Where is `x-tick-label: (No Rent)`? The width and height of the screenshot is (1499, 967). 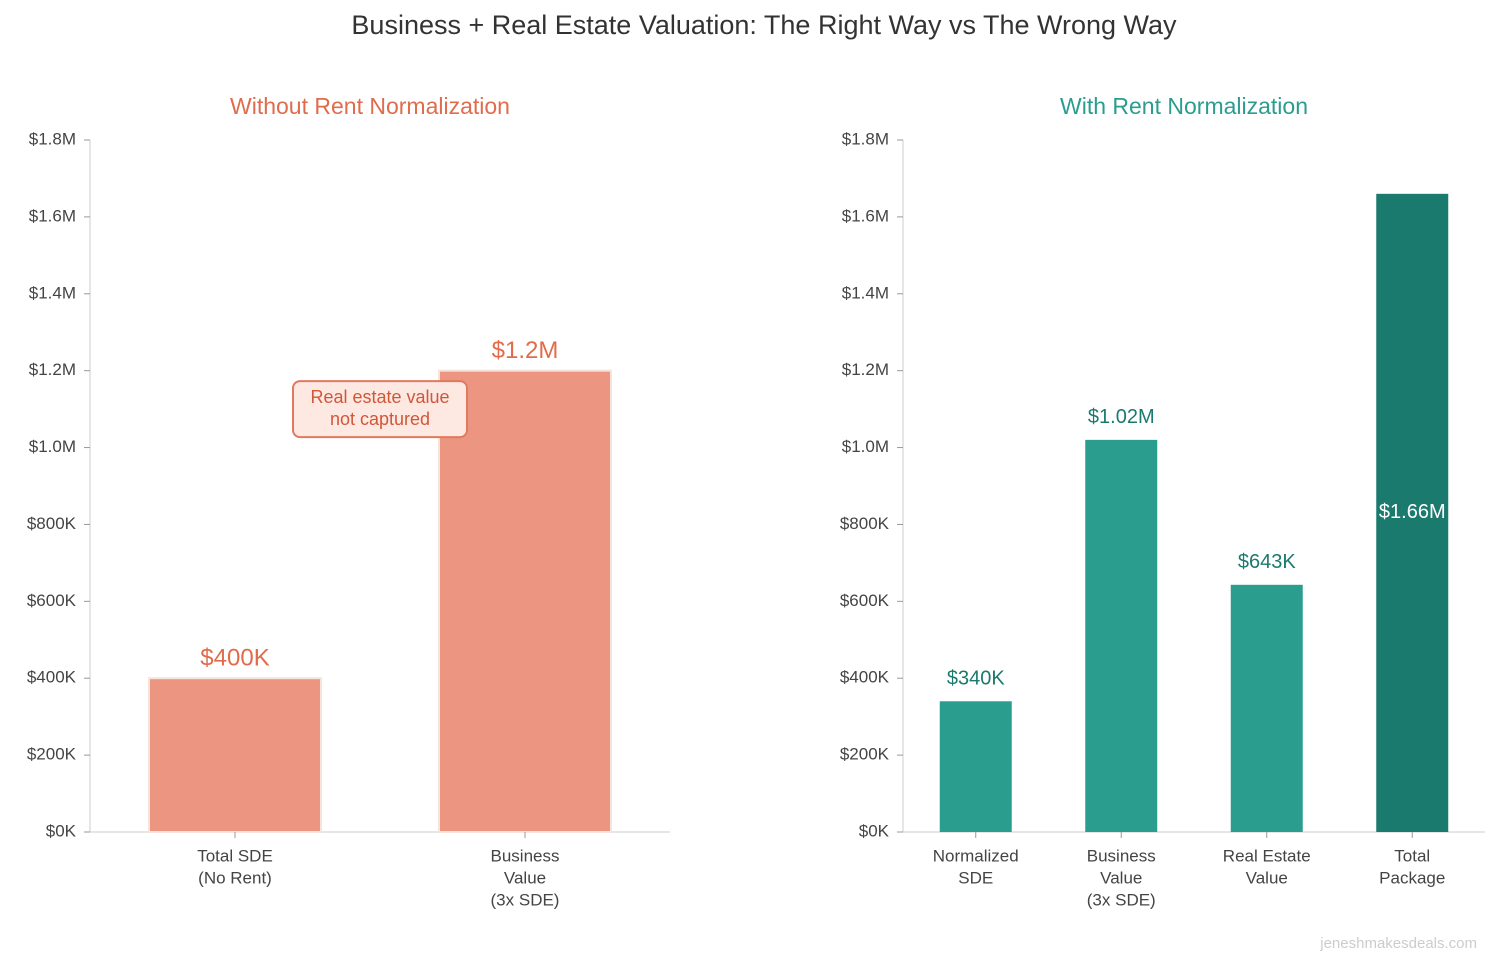 x-tick-label: (No Rent) is located at coordinates (235, 877).